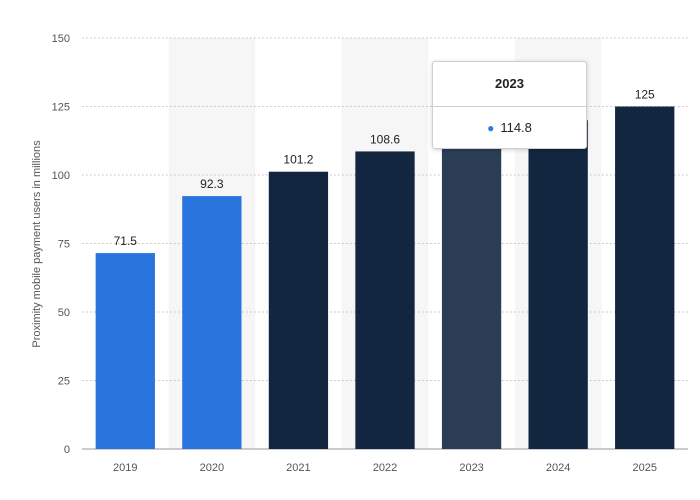 The image size is (700, 500). I want to click on x-tick-label-2021: 2021, so click(298, 468).